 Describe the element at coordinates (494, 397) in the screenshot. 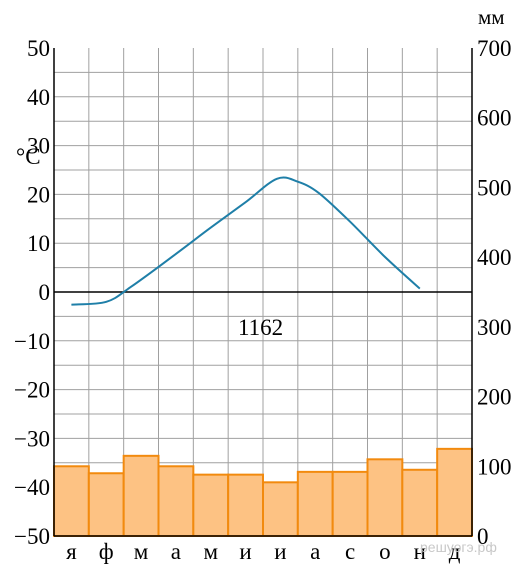

I see `precipitation-tick-label: 200` at that location.